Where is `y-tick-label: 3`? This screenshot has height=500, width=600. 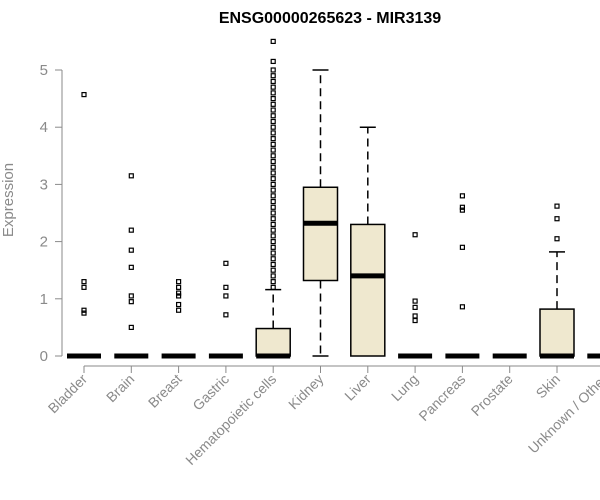
y-tick-label: 3 is located at coordinates (44, 184).